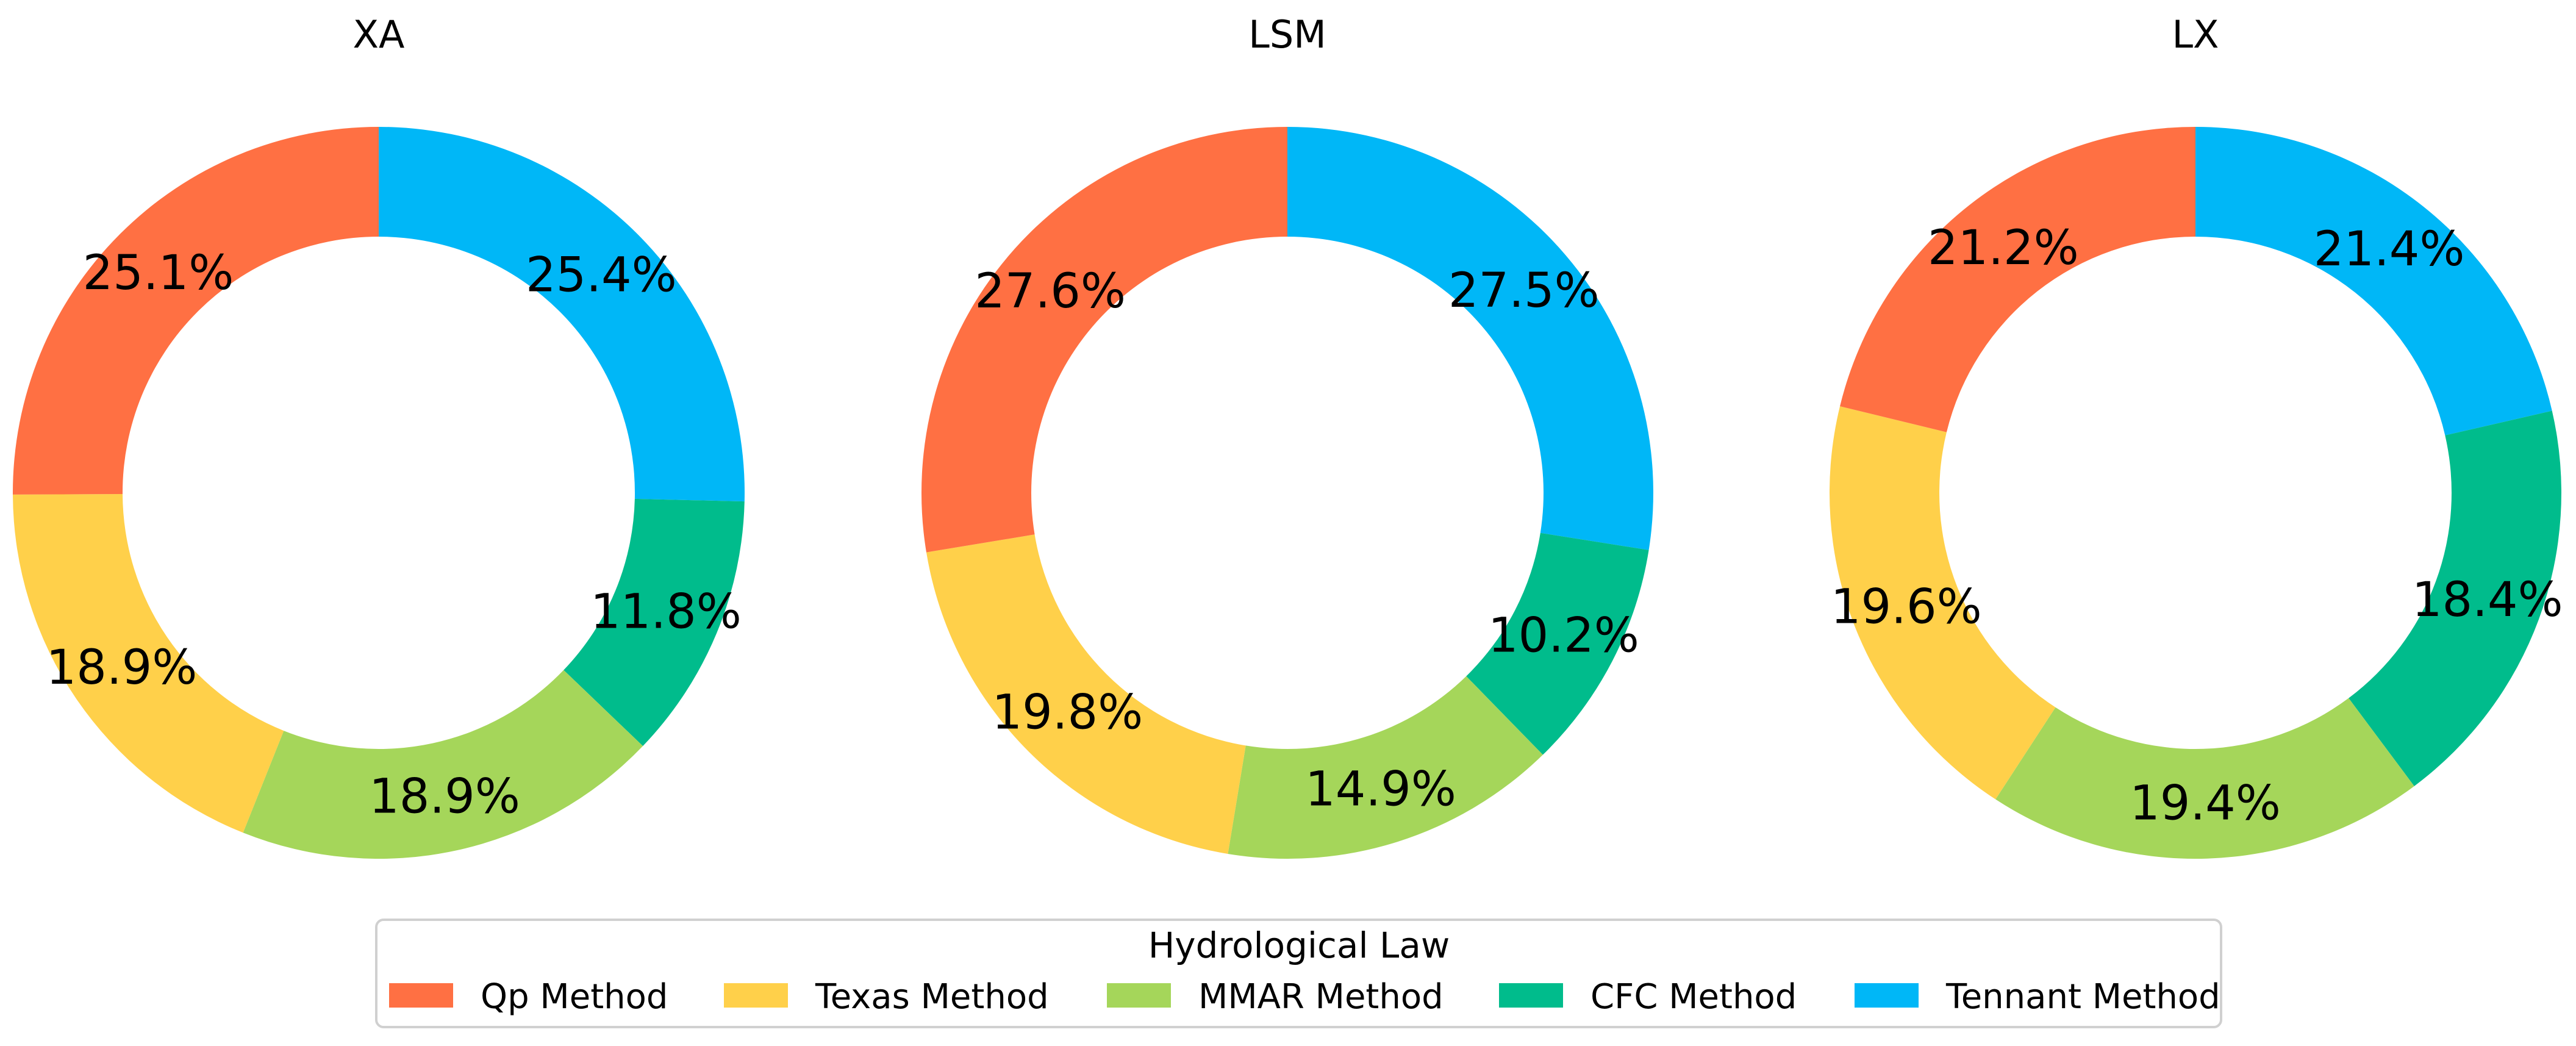 The width and height of the screenshot is (2576, 1046). What do you see at coordinates (666, 612) in the screenshot?
I see `slice-label-cfc-method: 11.8%` at bounding box center [666, 612].